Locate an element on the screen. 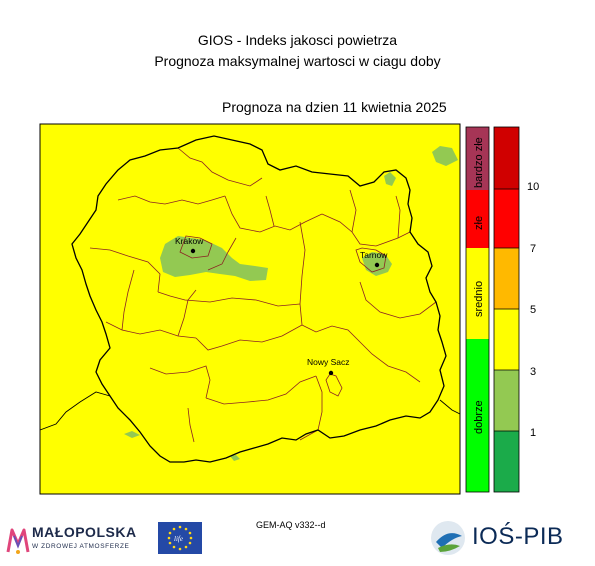  malopolska-name: MAŁOPOLSKA is located at coordinates (84, 532).